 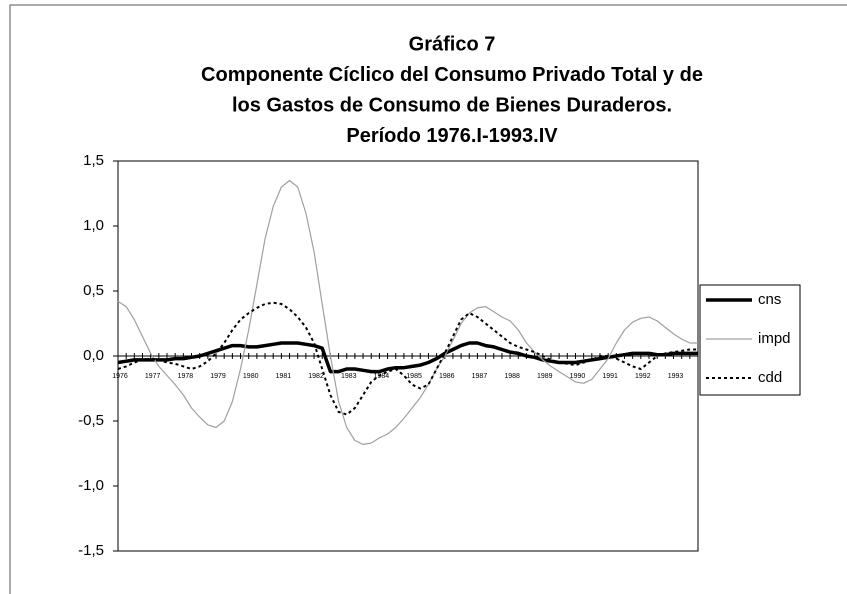 What do you see at coordinates (414, 376) in the screenshot?
I see `x-tick-label: 1985` at bounding box center [414, 376].